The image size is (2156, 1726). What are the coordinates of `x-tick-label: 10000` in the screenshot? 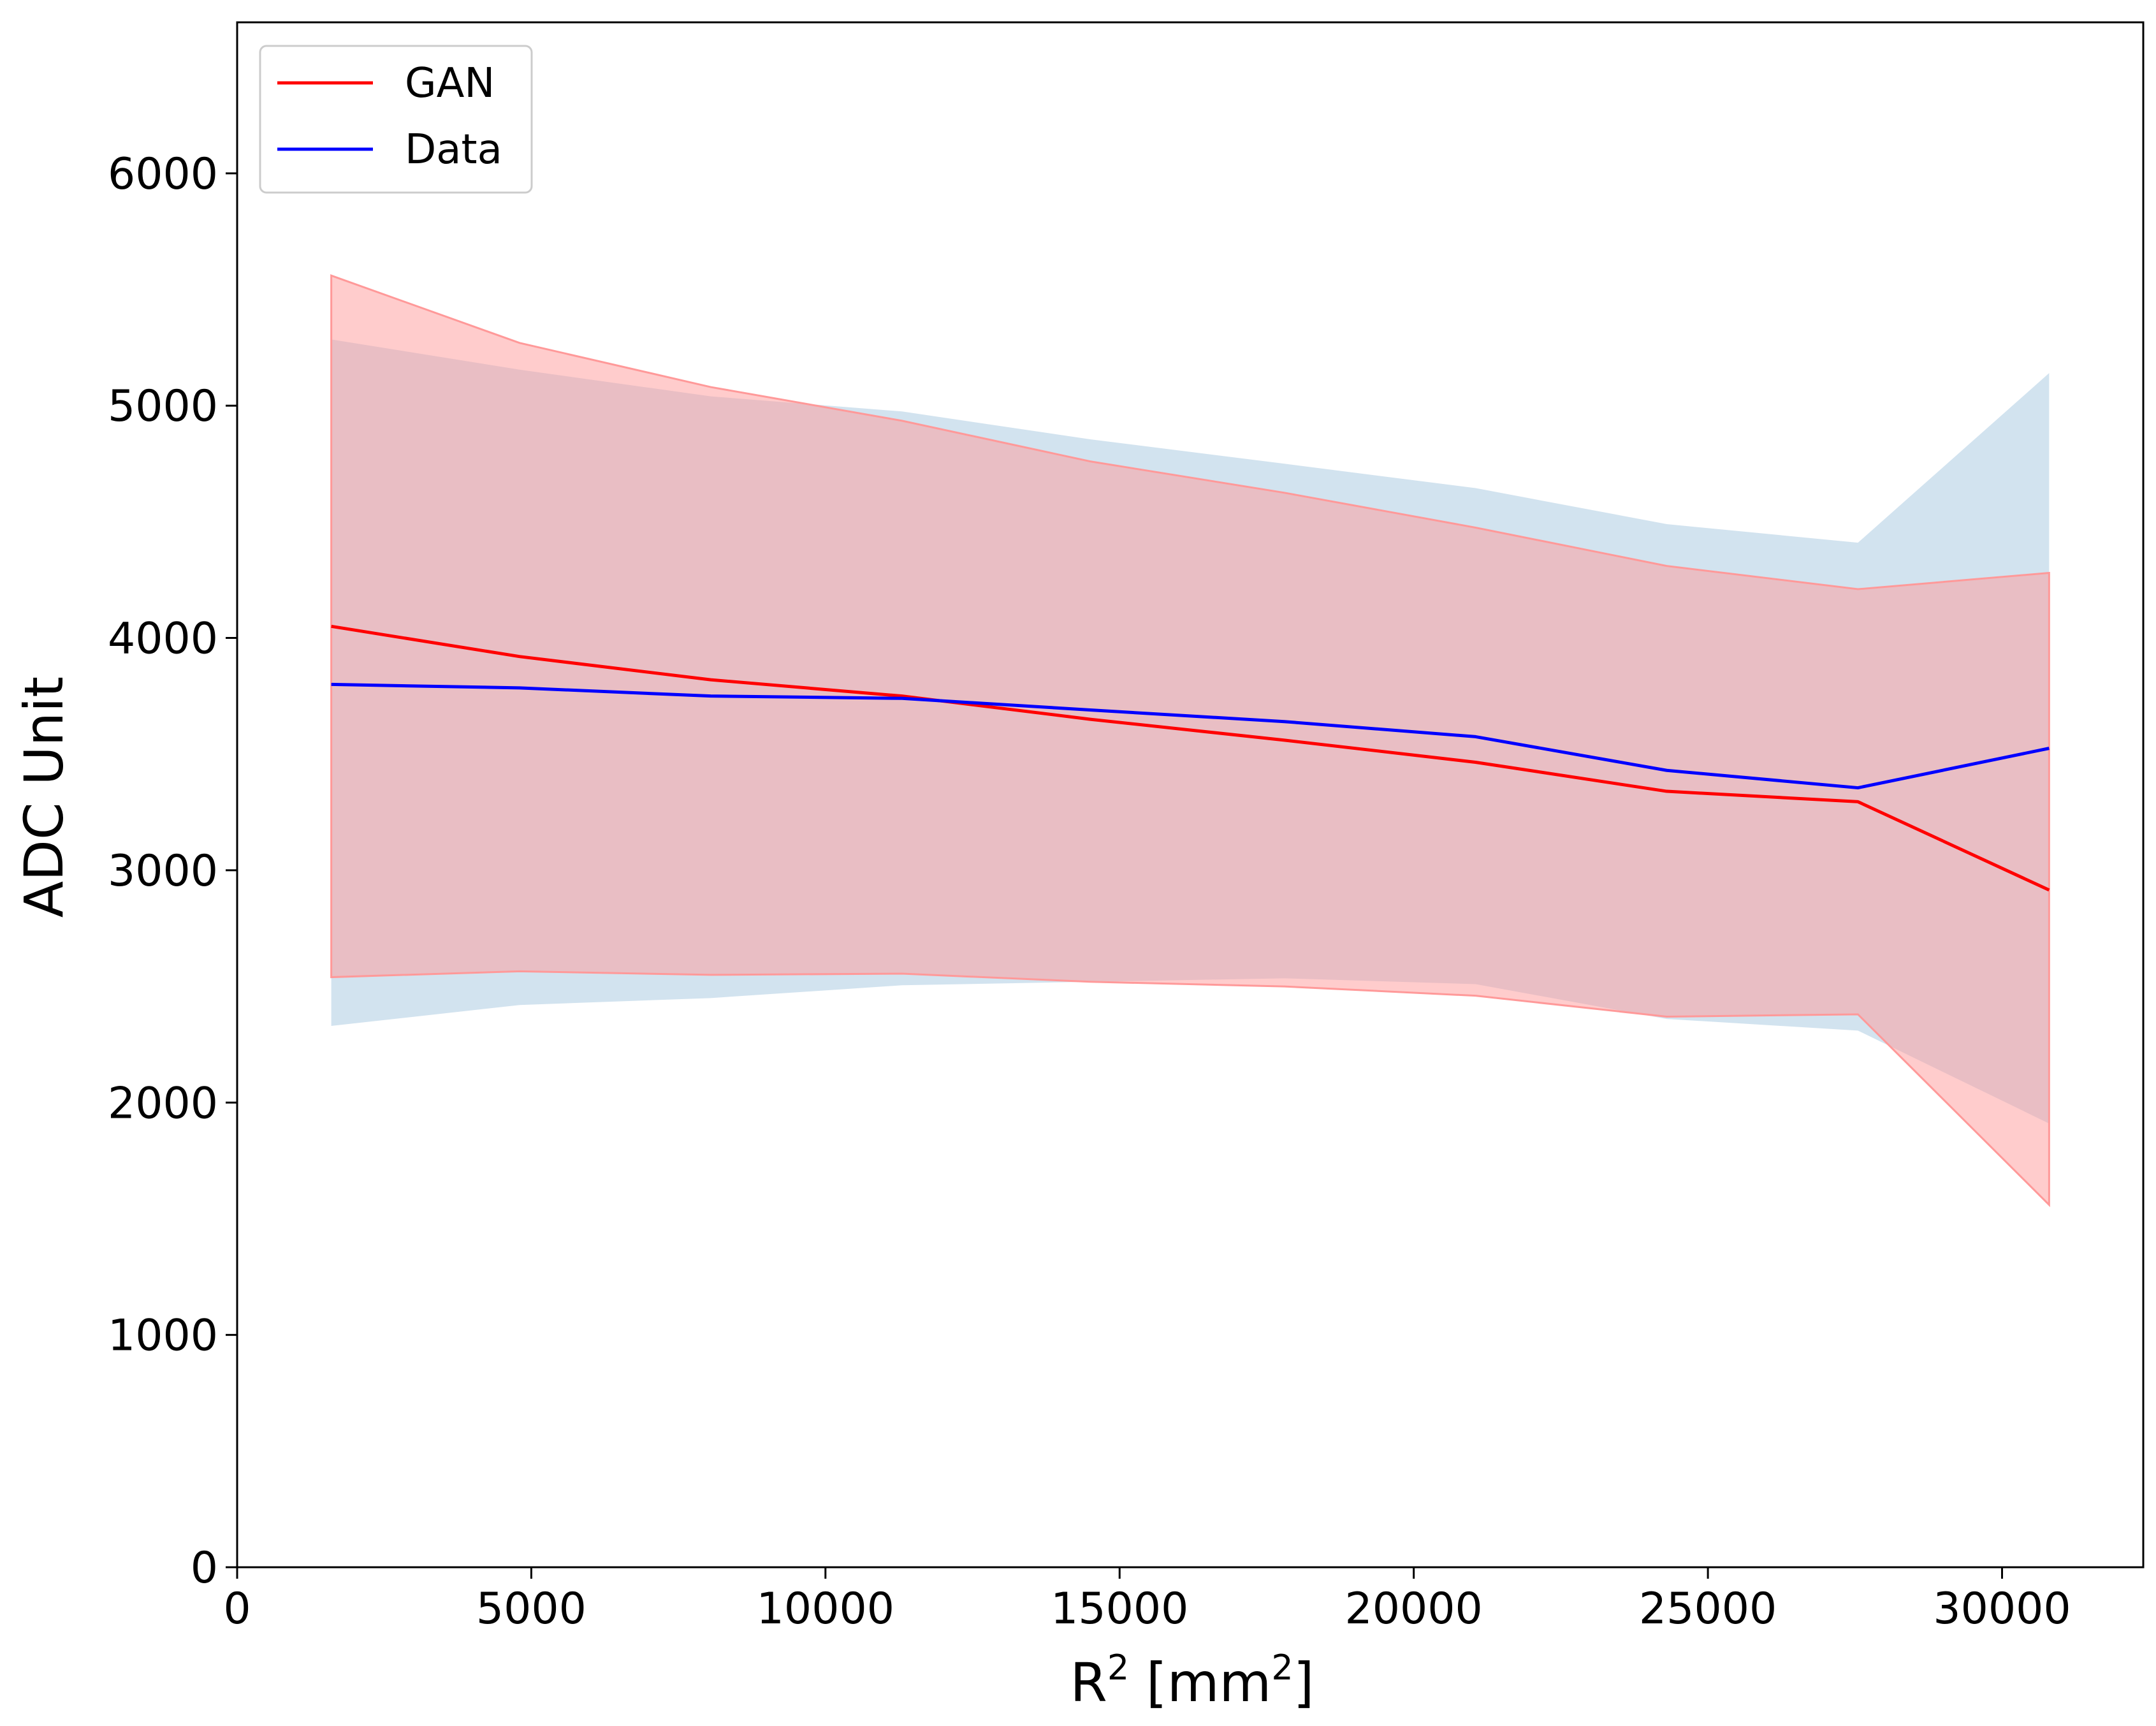 It's located at (825, 1609).